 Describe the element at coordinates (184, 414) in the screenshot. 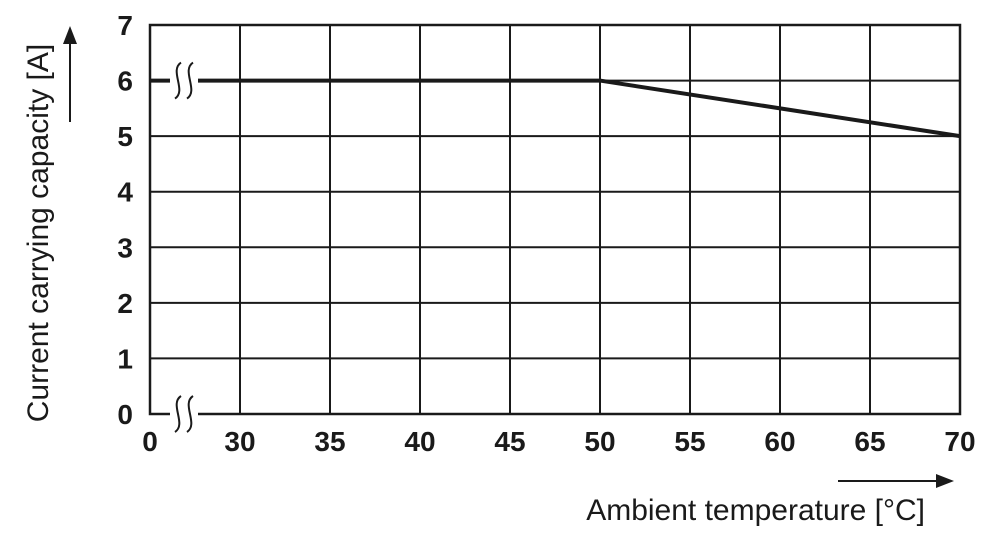

I see `x-axis-break-mark` at that location.